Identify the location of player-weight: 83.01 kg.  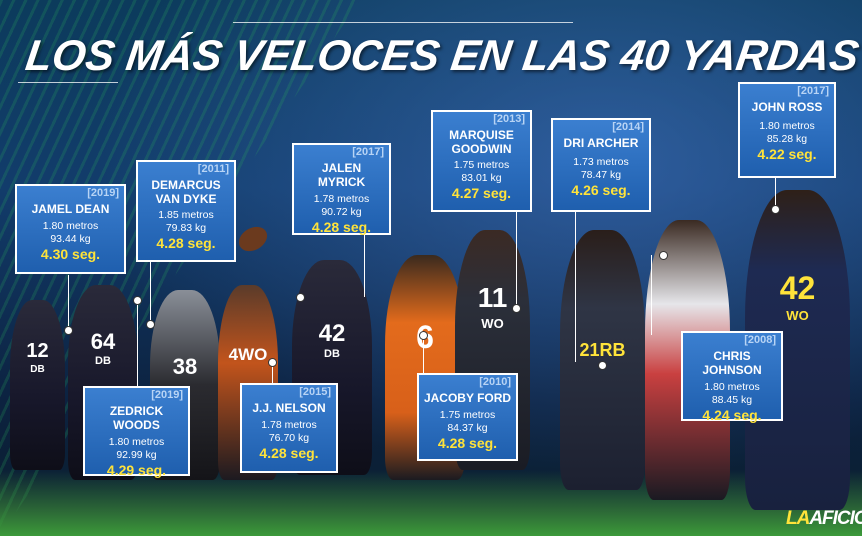
(481, 178).